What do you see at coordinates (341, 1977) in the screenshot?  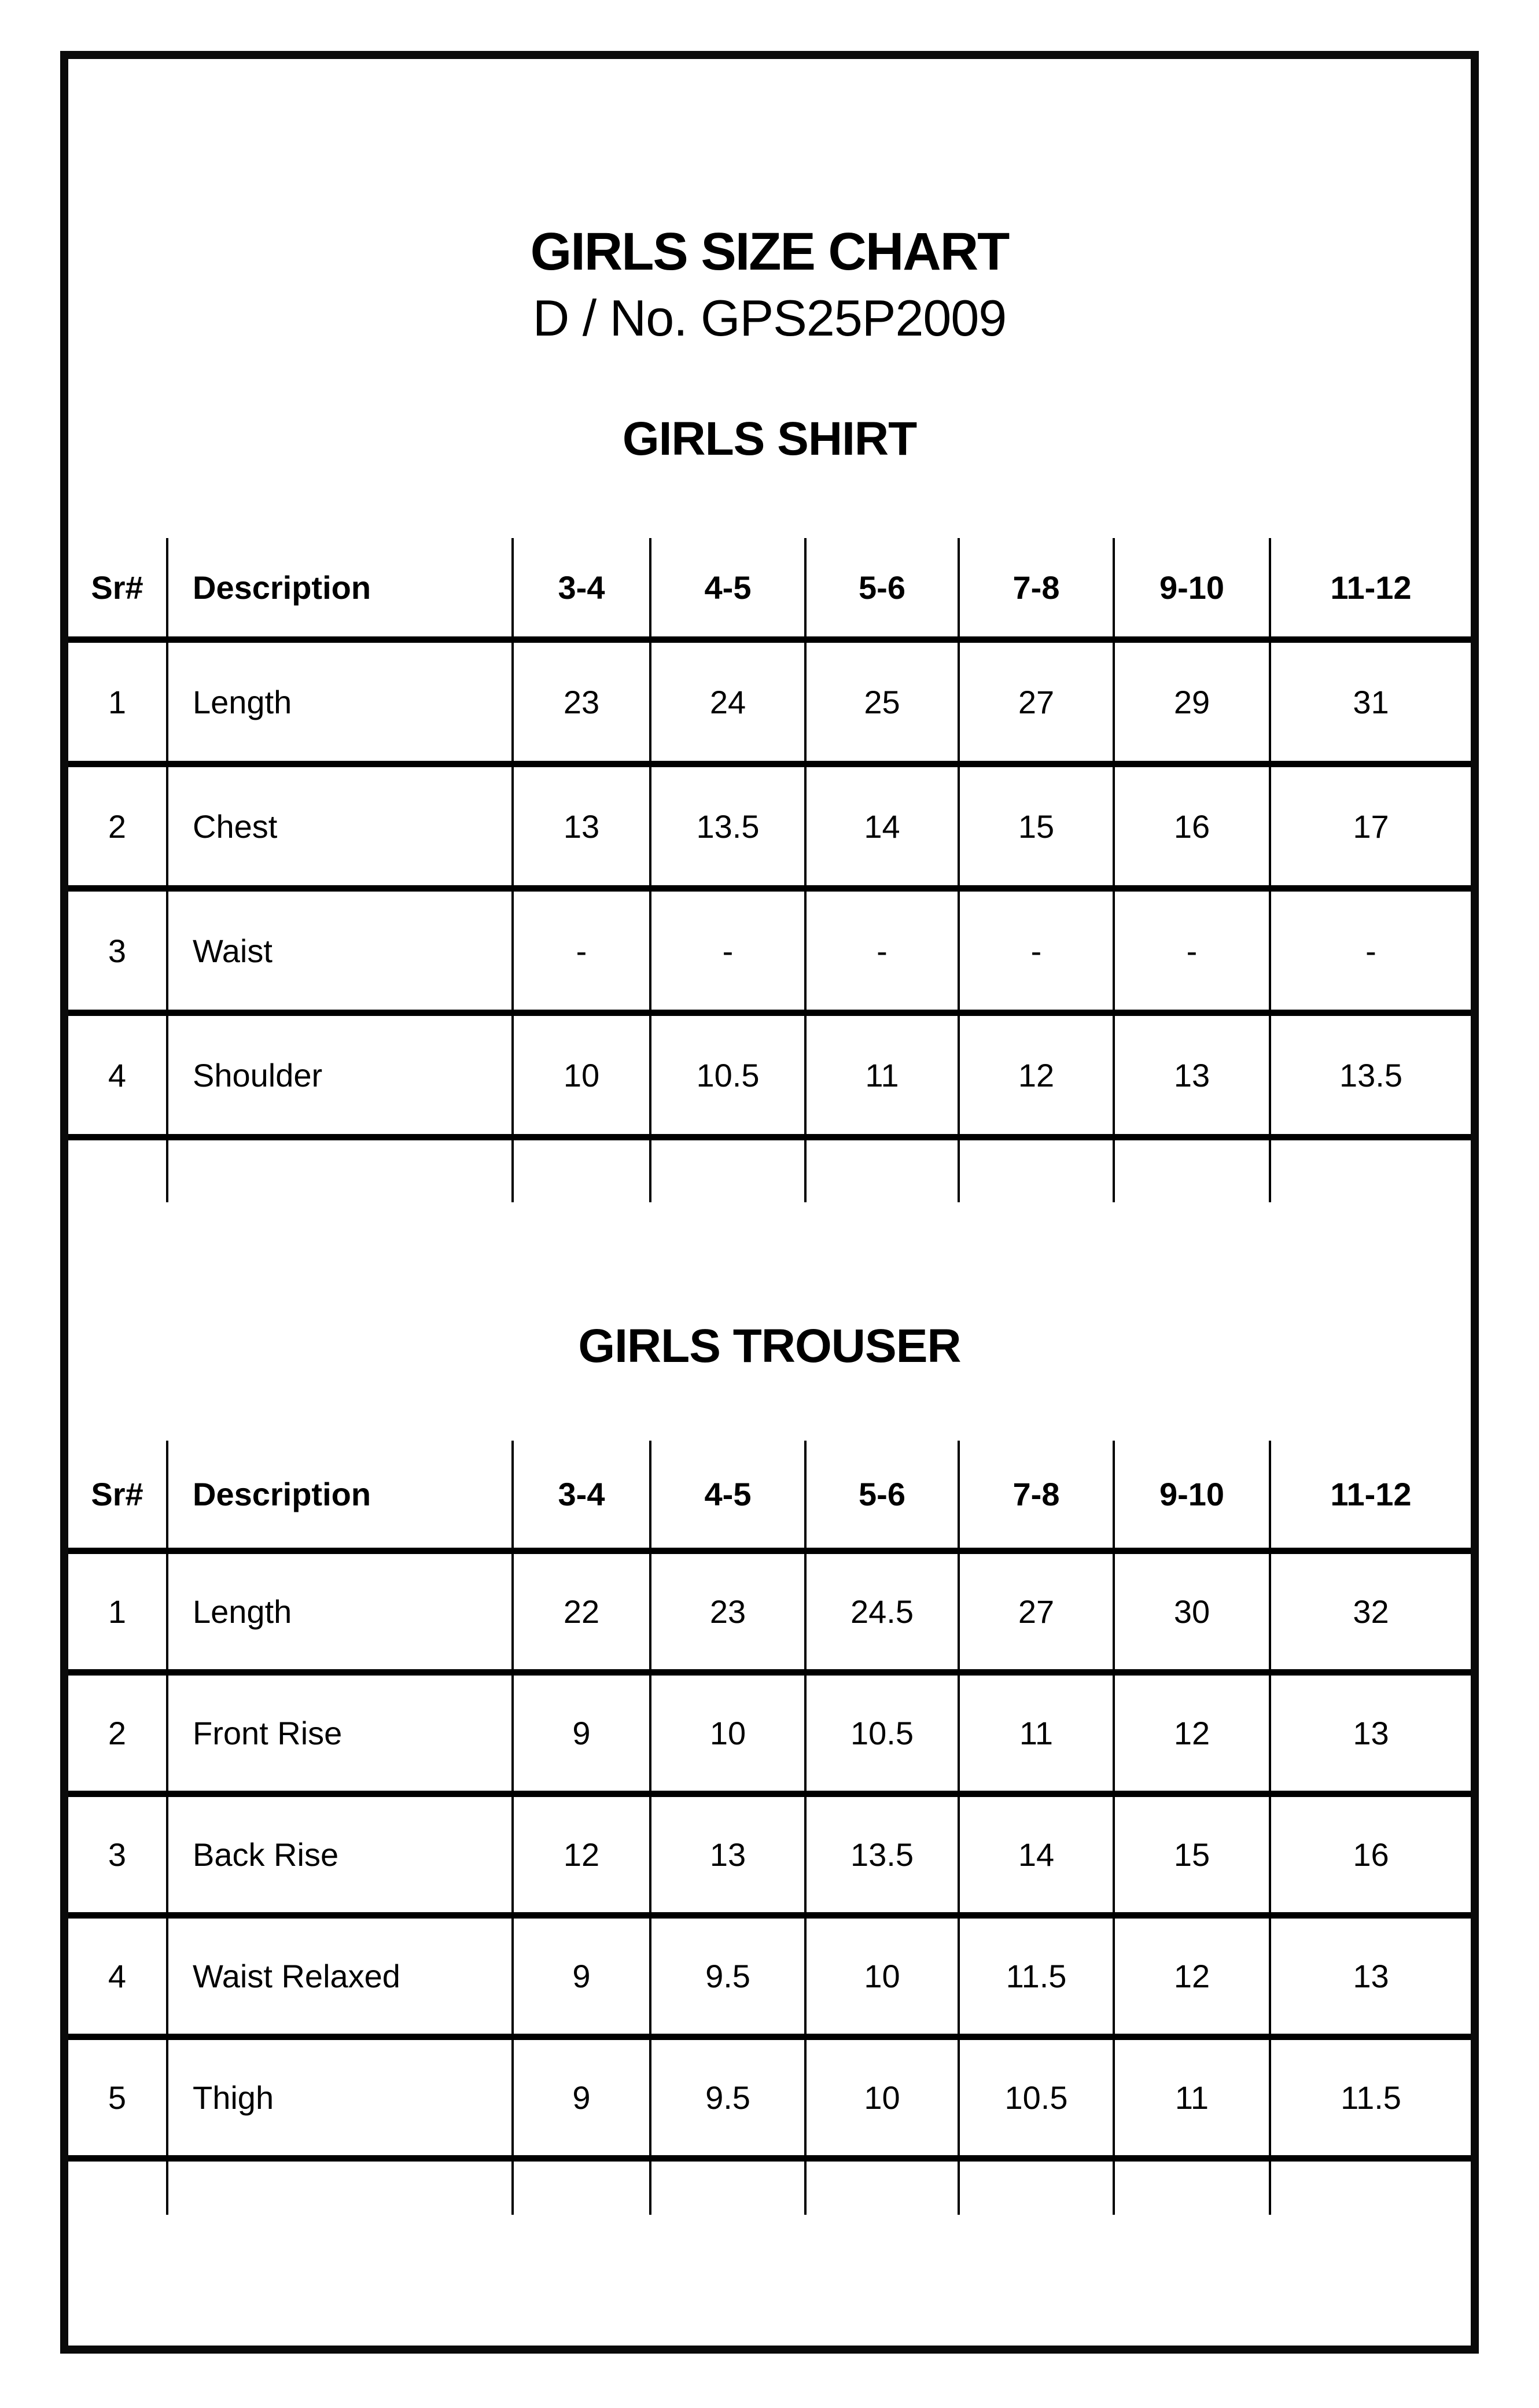 I see `measurement-label: Waist Relaxed` at bounding box center [341, 1977].